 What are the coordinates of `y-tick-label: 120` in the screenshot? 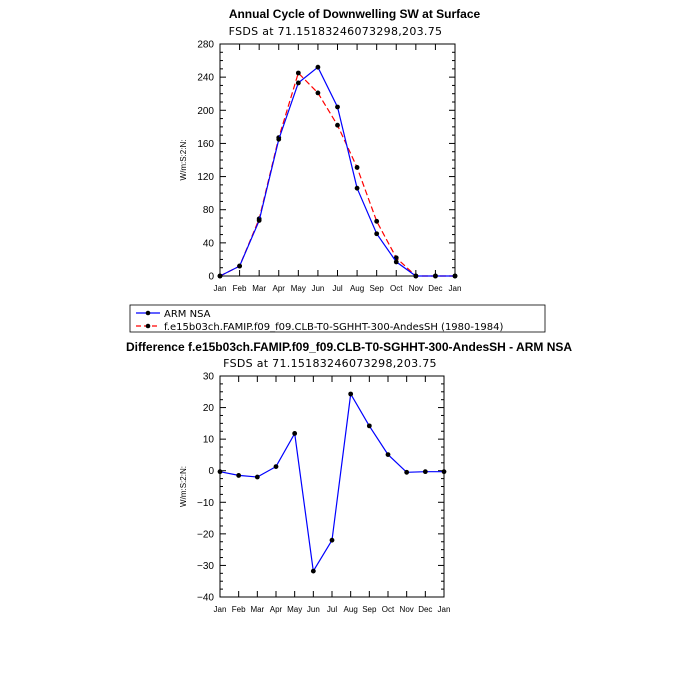 It's located at (205, 177).